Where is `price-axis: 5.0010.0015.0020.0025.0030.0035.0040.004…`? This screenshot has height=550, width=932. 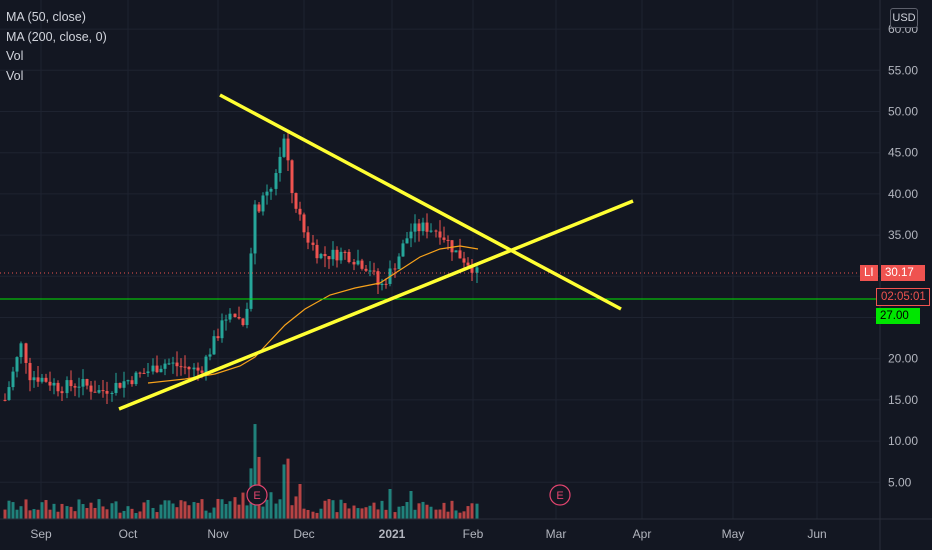
price-axis: 5.0010.0015.0020.0025.0030.0035.0040.004… is located at coordinates (903, 255).